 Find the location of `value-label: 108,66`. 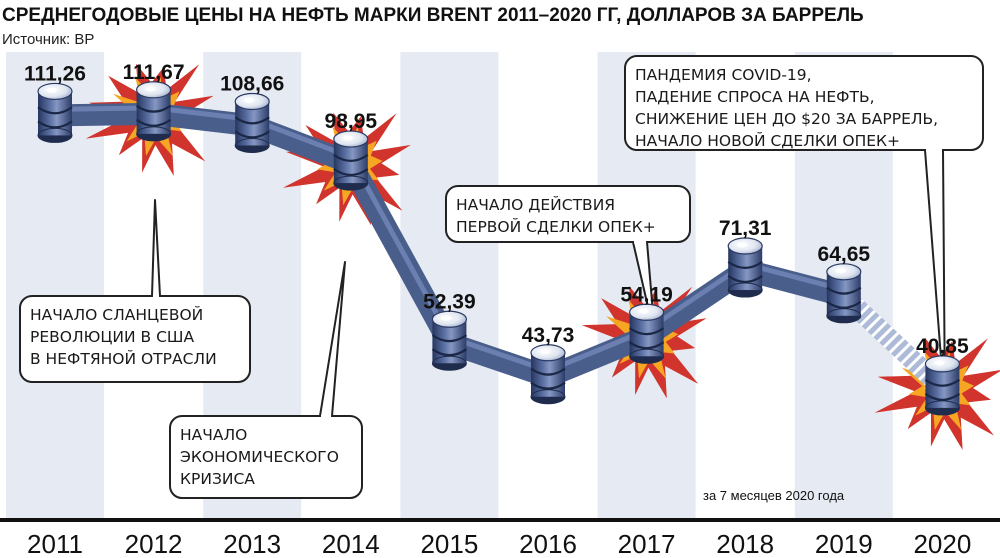

value-label: 108,66 is located at coordinates (252, 83).